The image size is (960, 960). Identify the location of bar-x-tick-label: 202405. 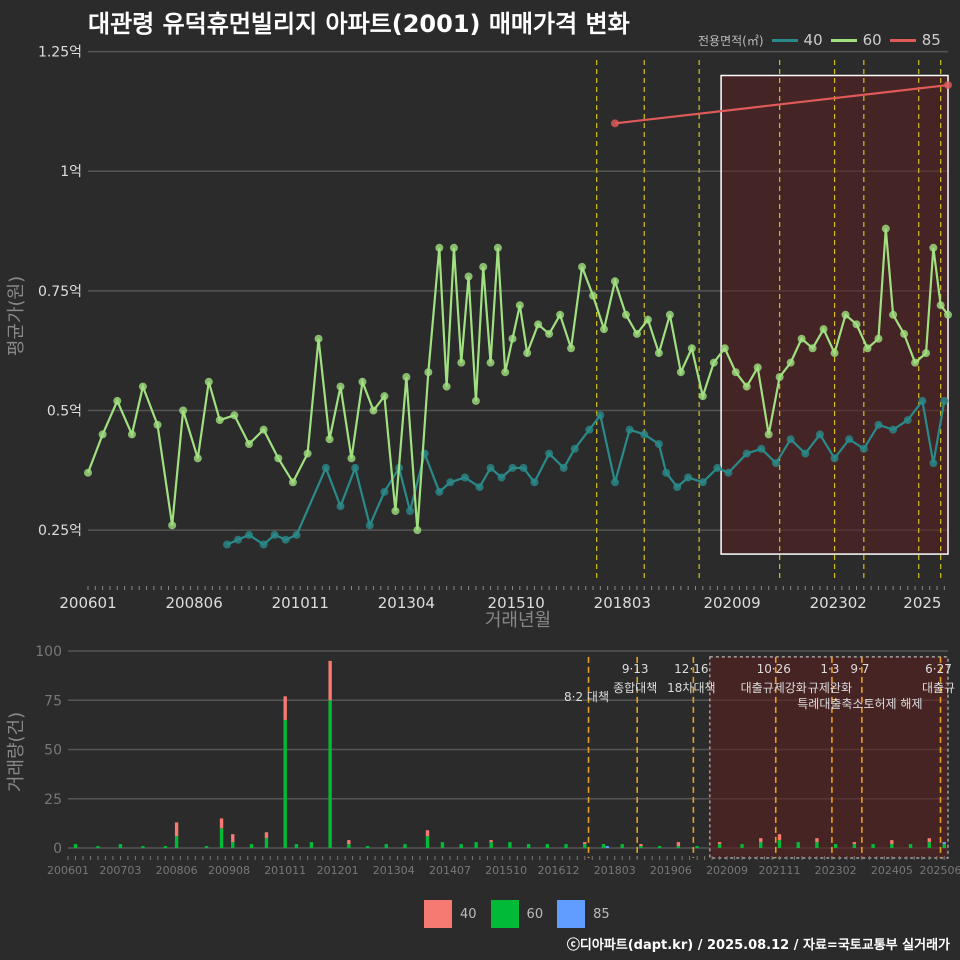
(892, 870).